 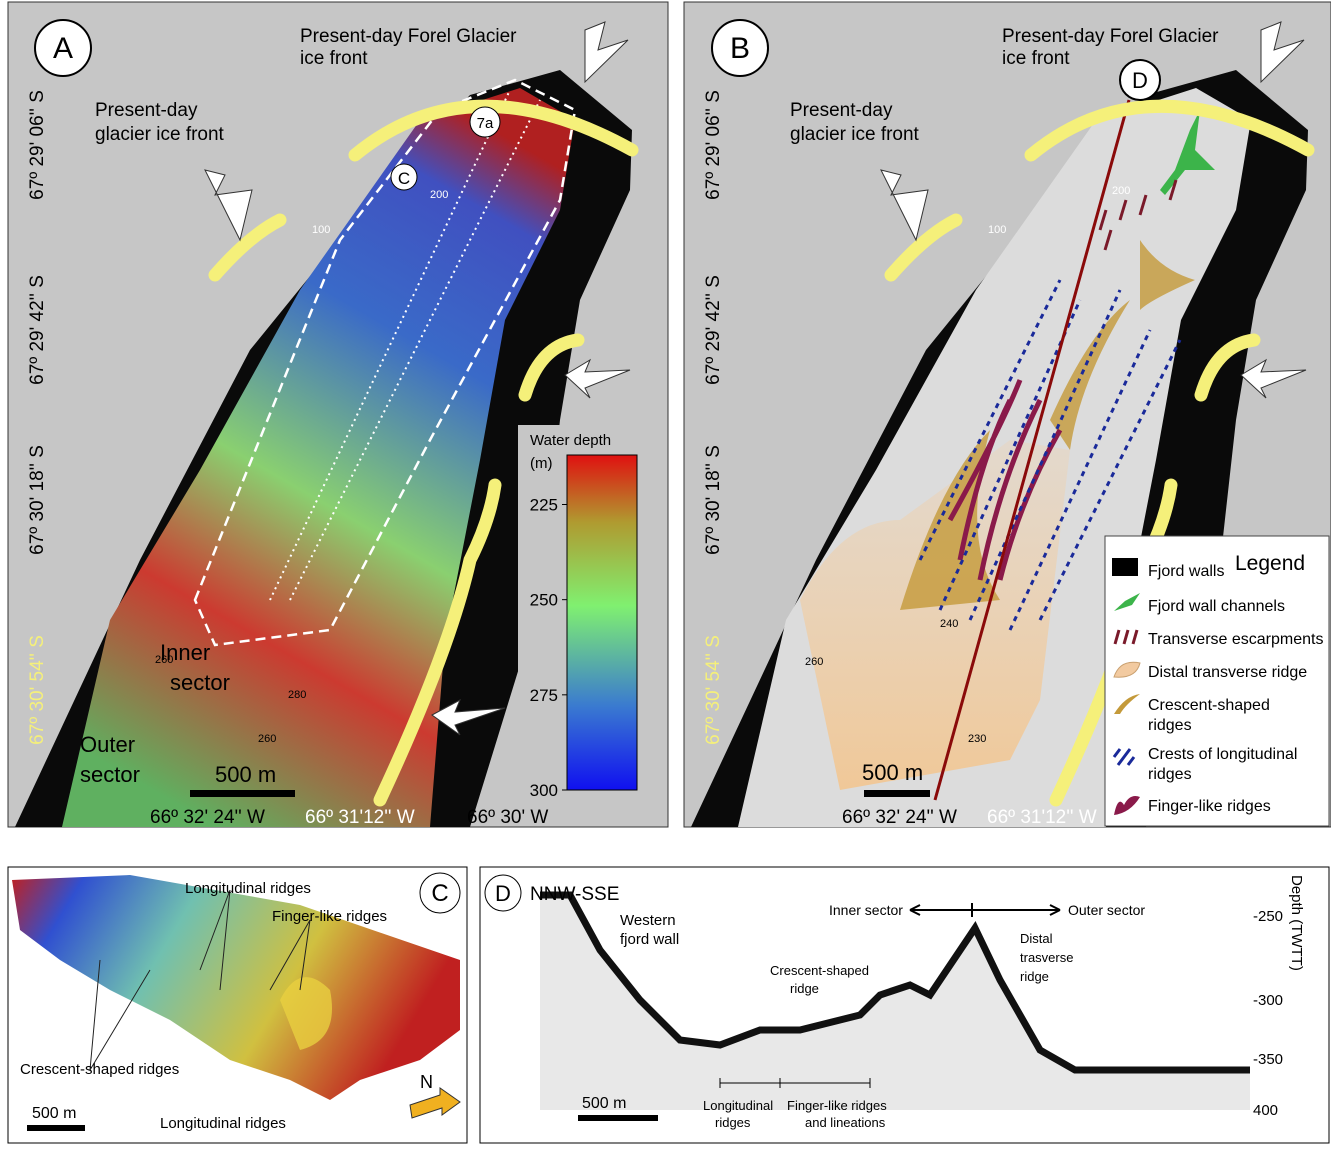 I want to click on depth-tick: 400, so click(x=1265, y=1110).